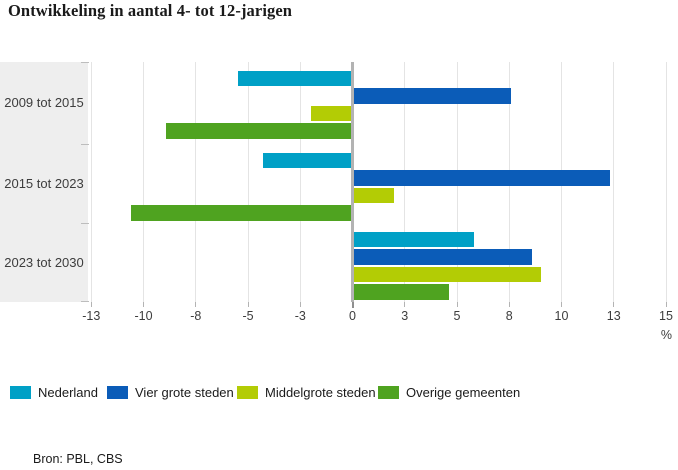  Describe the element at coordinates (143, 316) in the screenshot. I see `x-tick-label: -10` at that location.